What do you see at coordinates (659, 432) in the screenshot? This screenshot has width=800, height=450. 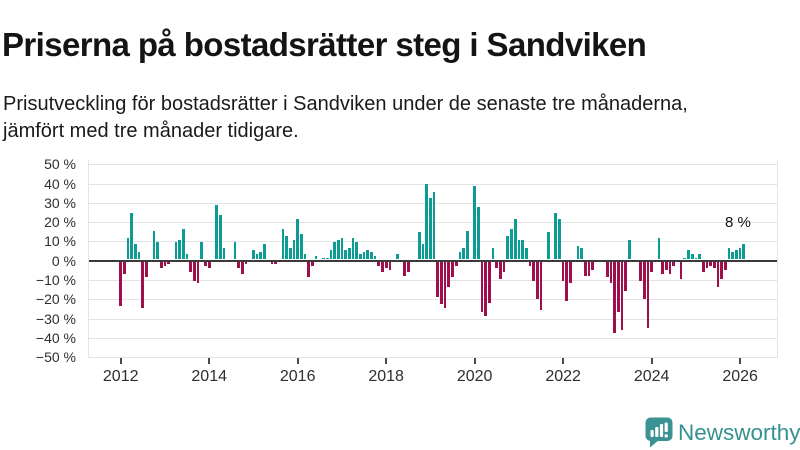 I see `newsworthy-bar-chart-icon` at bounding box center [659, 432].